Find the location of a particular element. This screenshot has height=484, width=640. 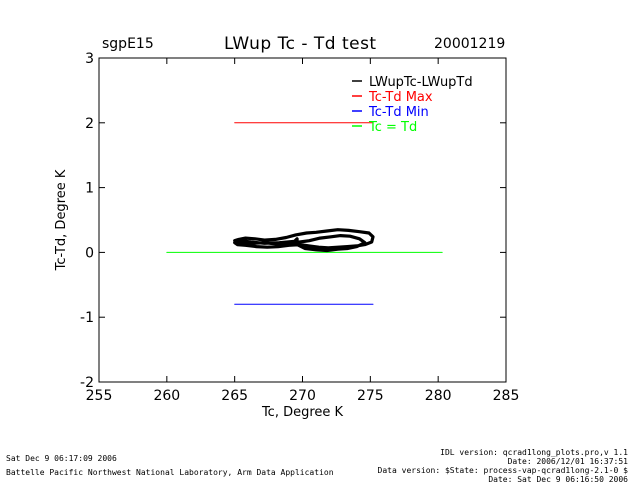

site-label: sgpE15 is located at coordinates (128, 44).